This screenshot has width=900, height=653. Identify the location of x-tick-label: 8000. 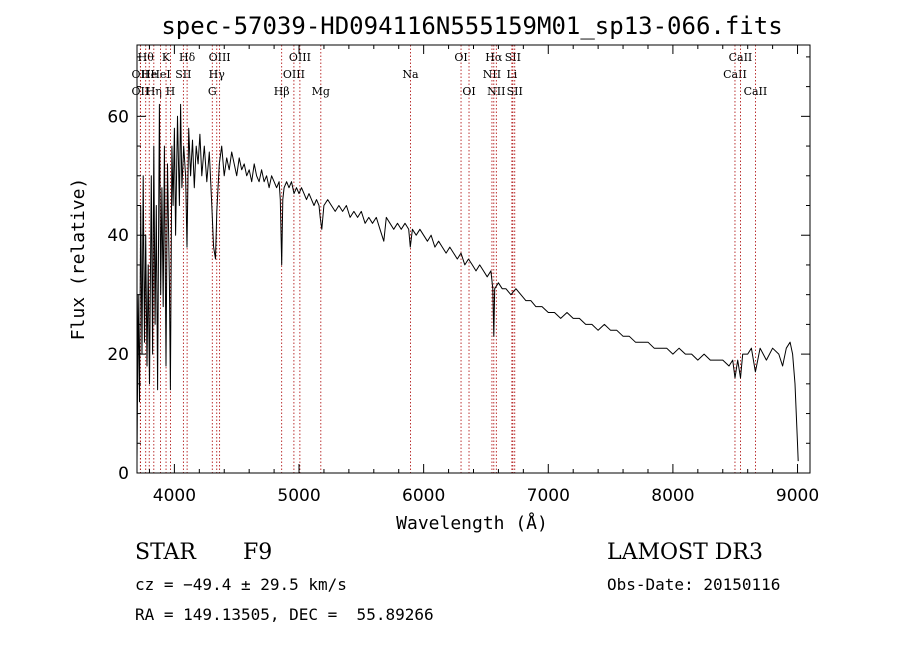
(672, 496).